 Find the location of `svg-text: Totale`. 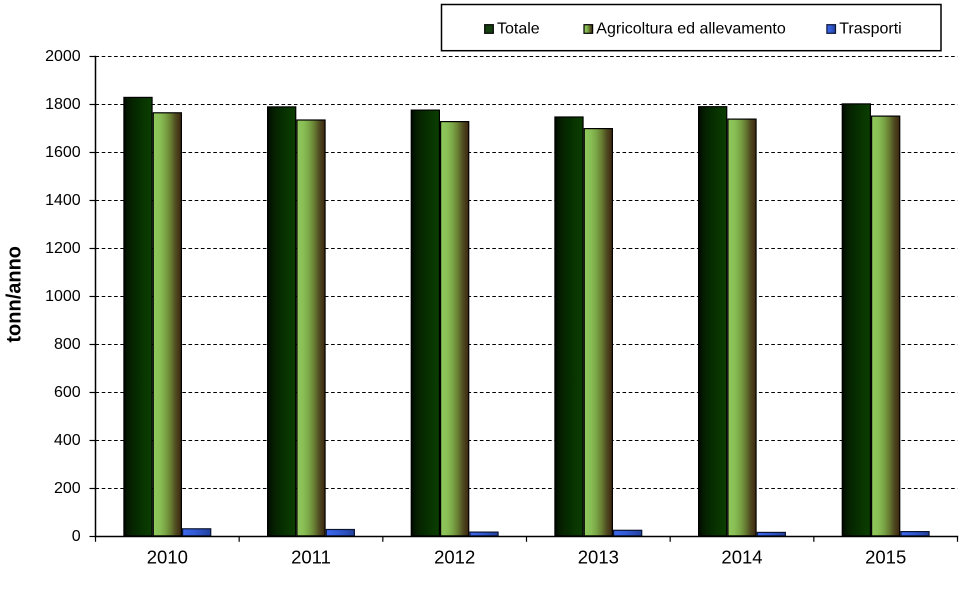

svg-text: Totale is located at coordinates (518, 29).